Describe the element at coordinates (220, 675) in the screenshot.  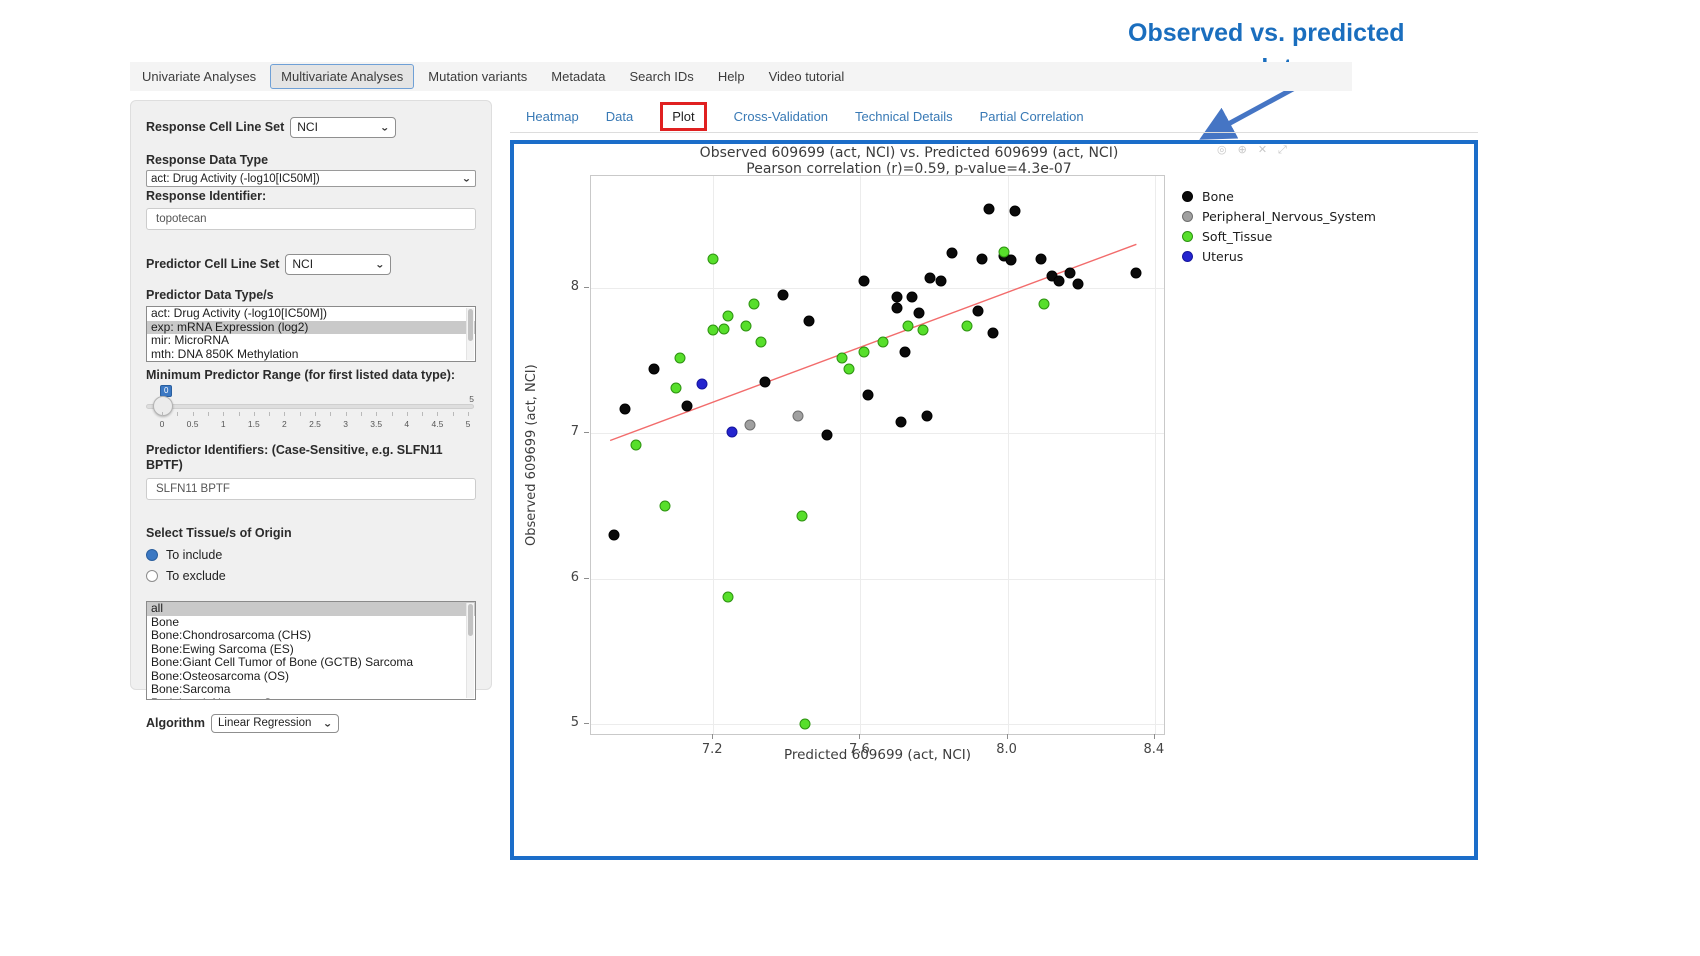
I see `listbox-option: Bone:Osteosarcoma (OS)` at that location.